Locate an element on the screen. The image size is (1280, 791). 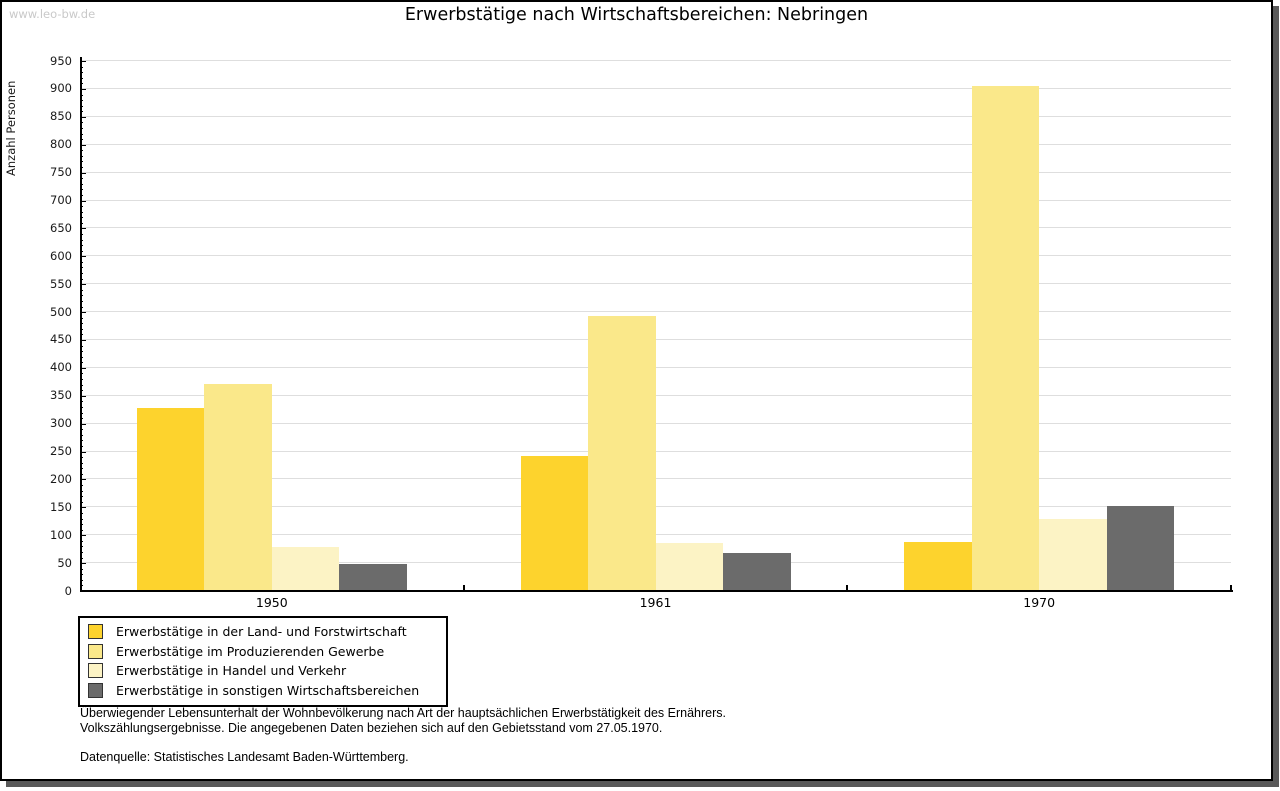
y-axis-tick-label: 800 is located at coordinates (61, 144).